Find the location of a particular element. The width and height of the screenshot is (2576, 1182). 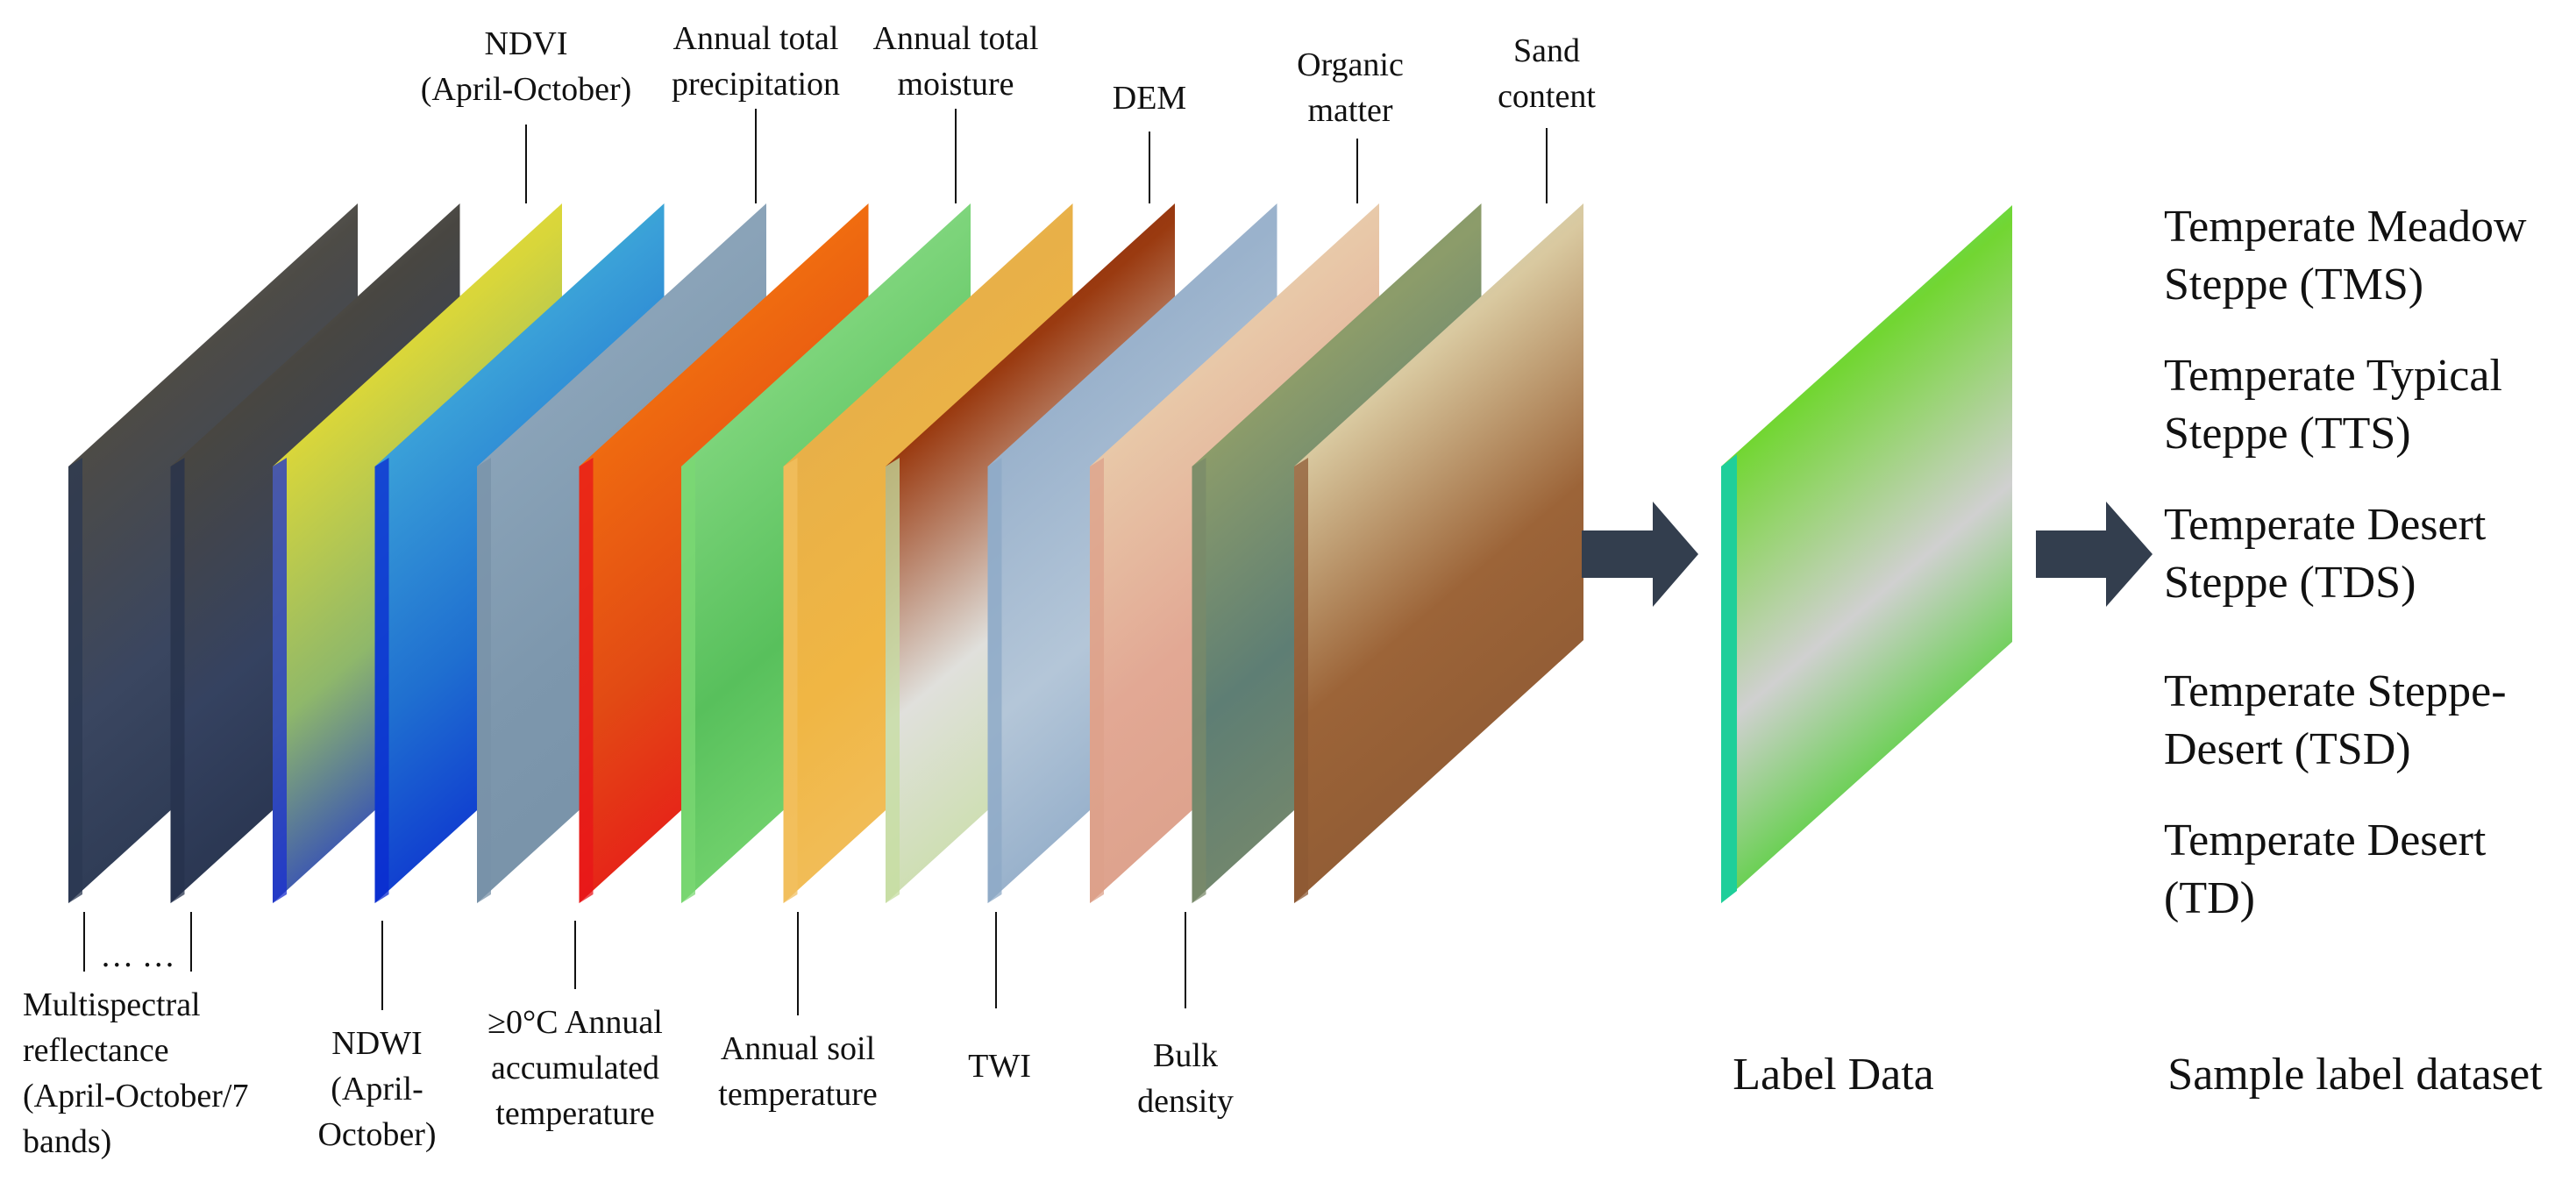

label-data-face is located at coordinates (1866, 554).